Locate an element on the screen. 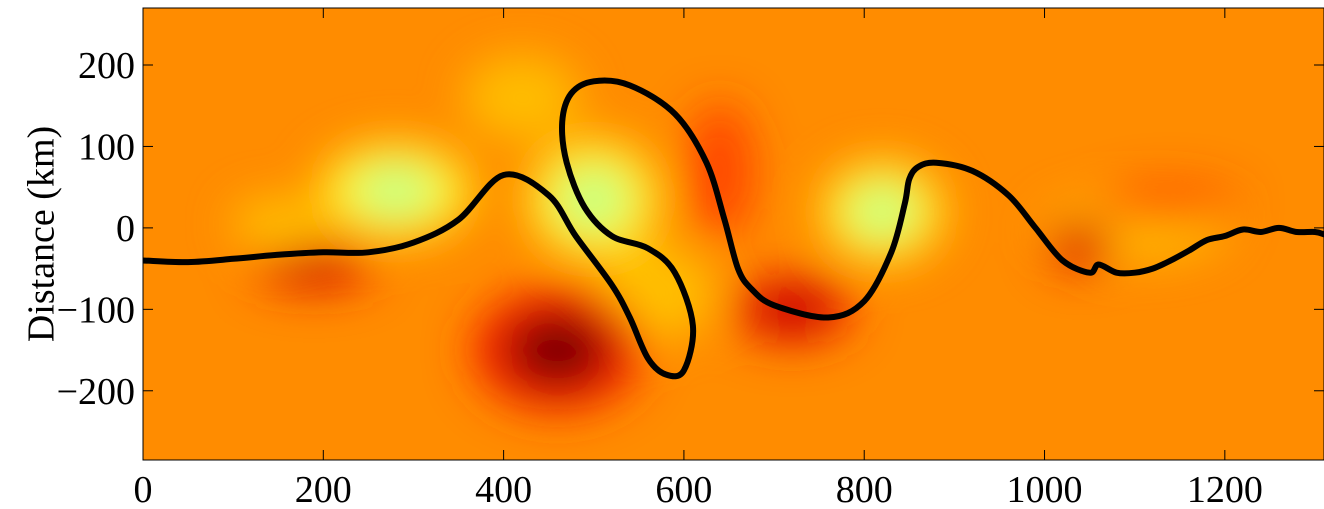 This screenshot has width=1324, height=509. y-axis-label: Distance (km) is located at coordinates (41, 234).